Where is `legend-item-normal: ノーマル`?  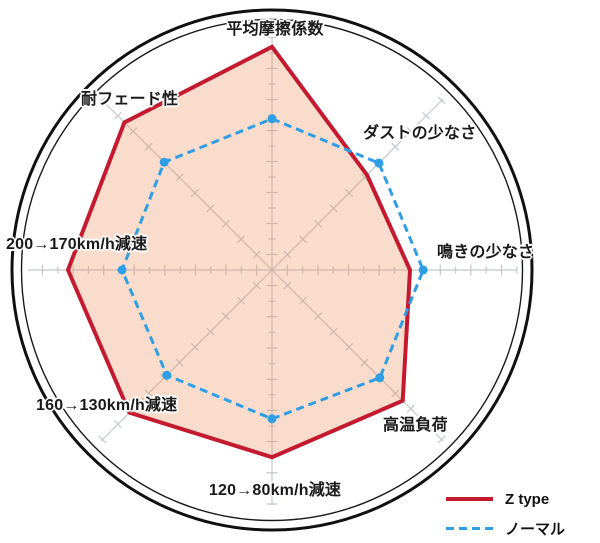
legend-item-normal: ノーマル is located at coordinates (506, 528).